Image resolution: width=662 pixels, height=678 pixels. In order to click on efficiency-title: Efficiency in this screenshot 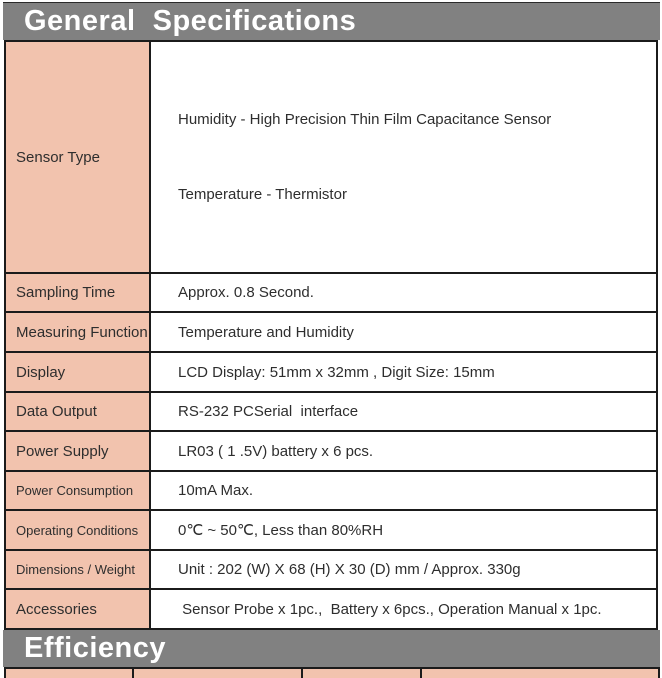, I will do `click(95, 648)`.